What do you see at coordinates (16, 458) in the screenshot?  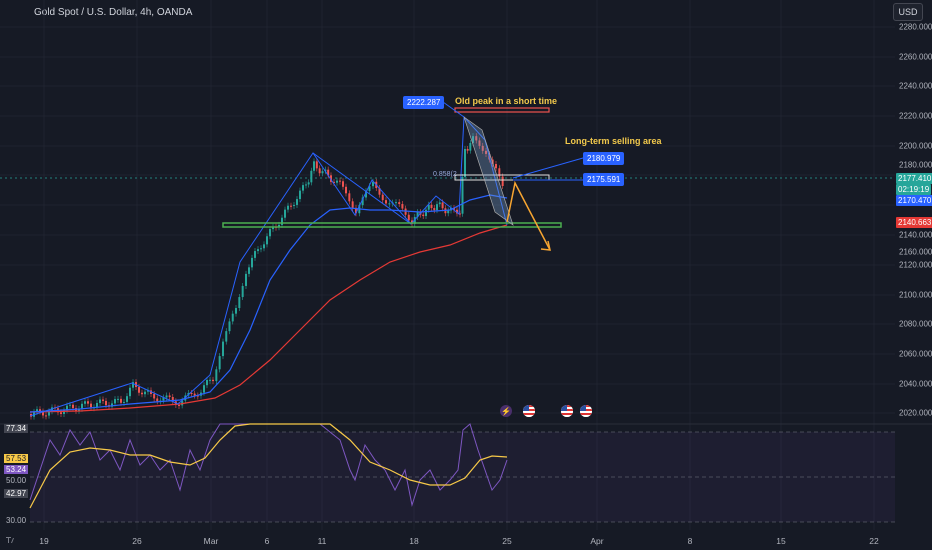 I see `rsi-ma-tag: 57.53` at bounding box center [16, 458].